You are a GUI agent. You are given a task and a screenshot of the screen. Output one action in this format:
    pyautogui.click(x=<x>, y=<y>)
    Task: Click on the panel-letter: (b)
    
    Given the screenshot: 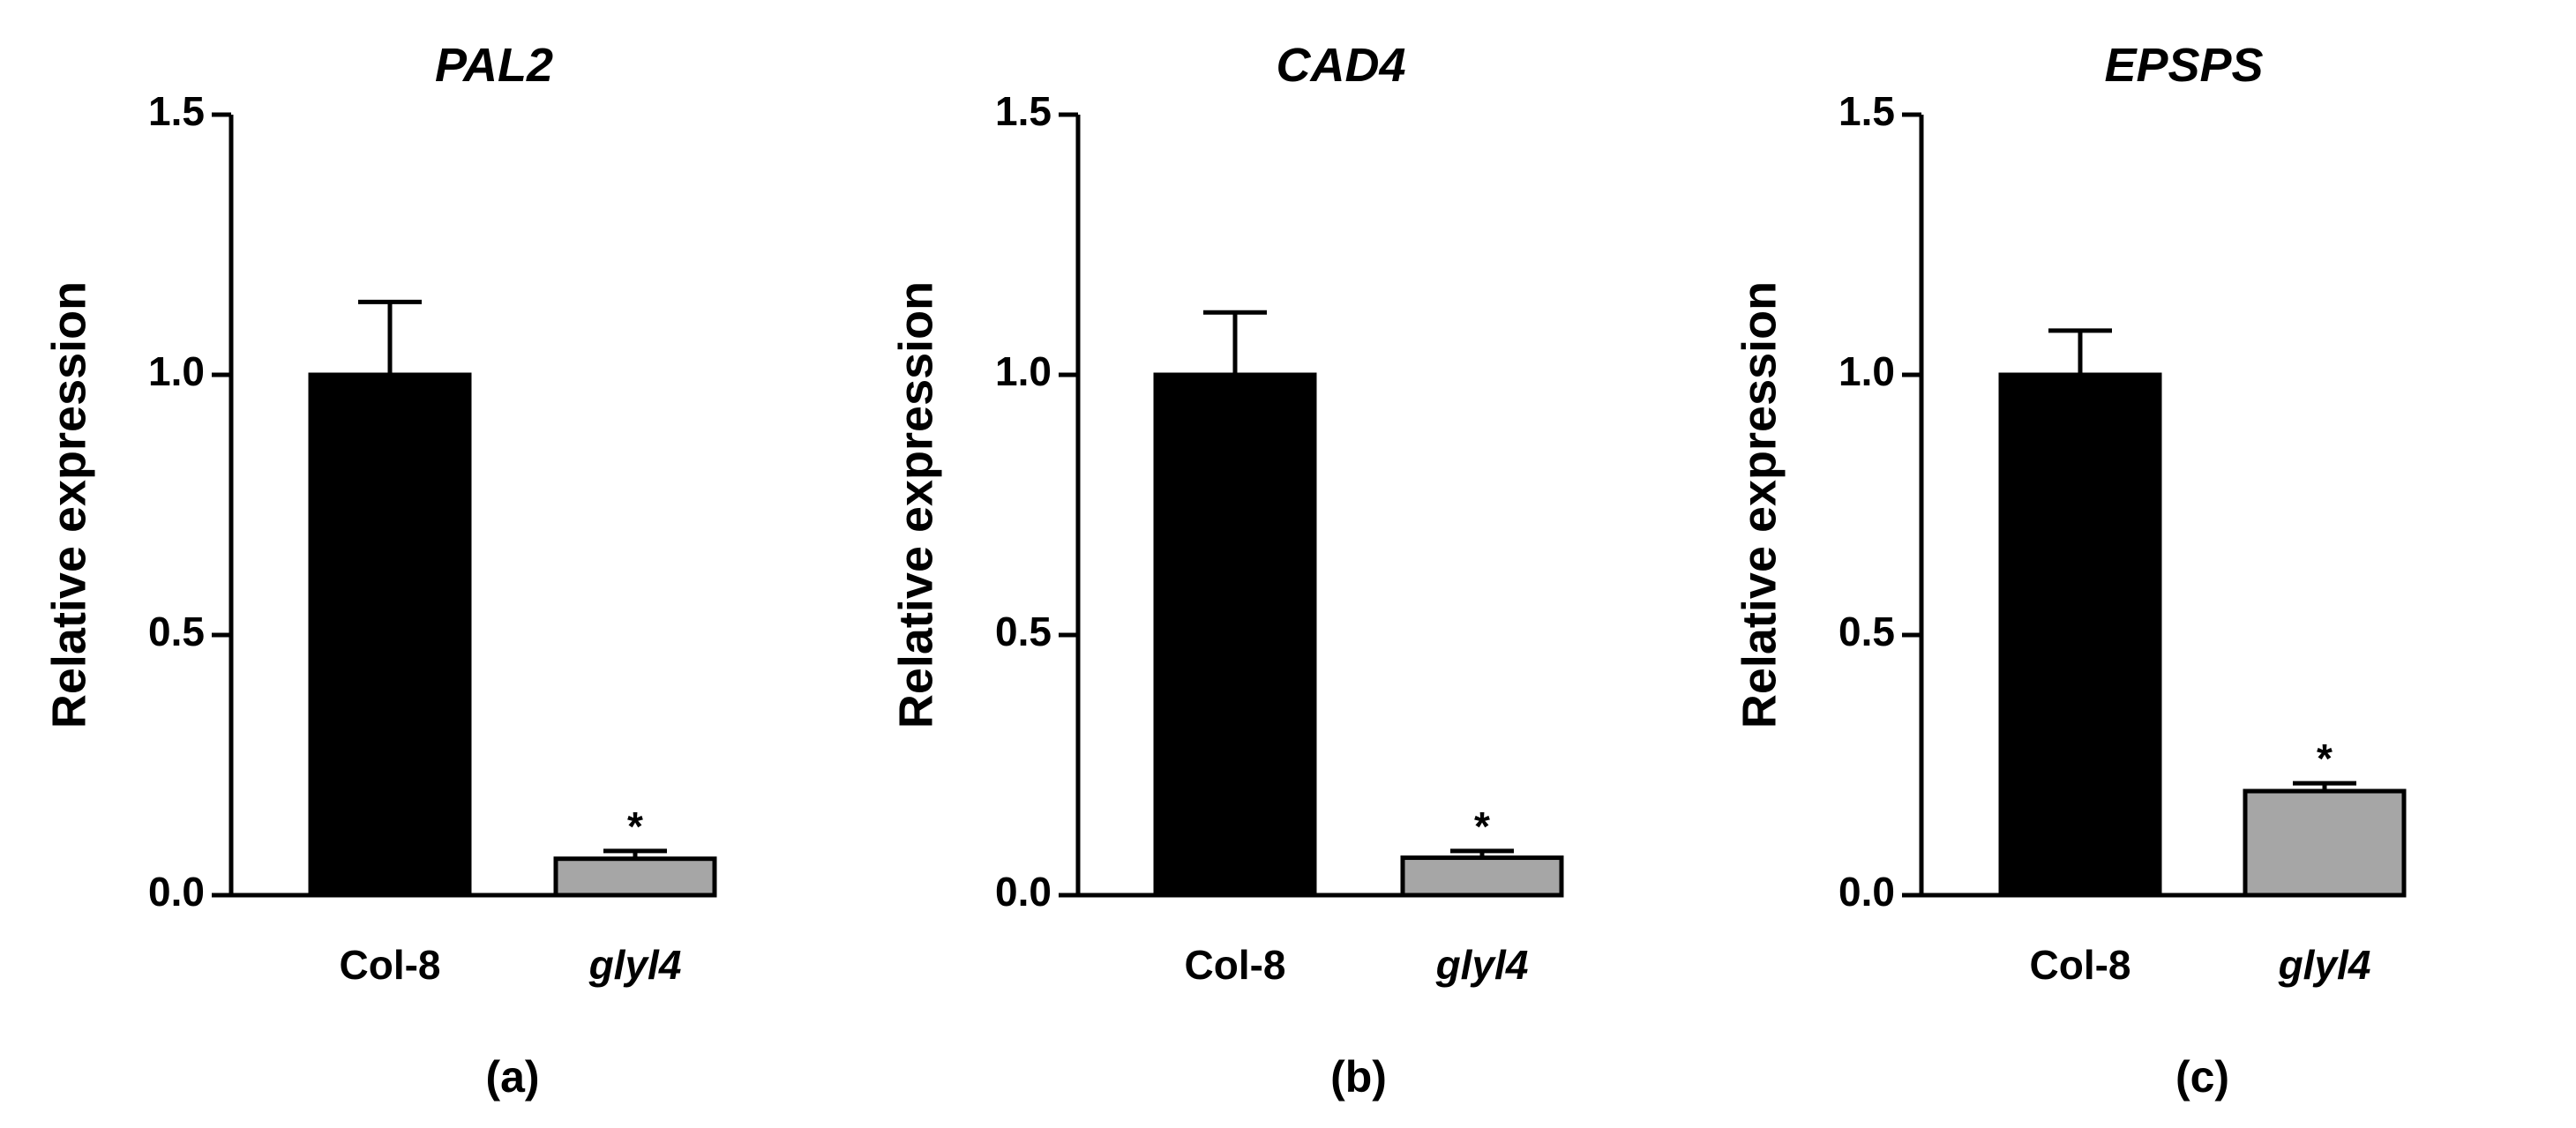 What is the action you would take?
    pyautogui.click(x=1359, y=1077)
    